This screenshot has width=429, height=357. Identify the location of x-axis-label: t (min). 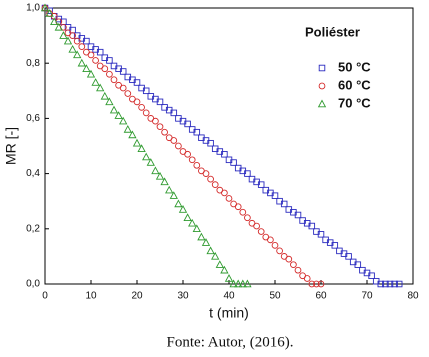
(229, 313).